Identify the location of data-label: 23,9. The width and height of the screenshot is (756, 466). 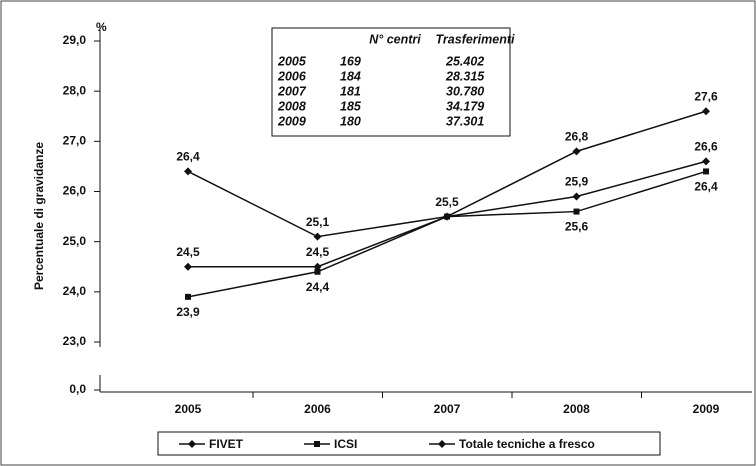
(188, 312).